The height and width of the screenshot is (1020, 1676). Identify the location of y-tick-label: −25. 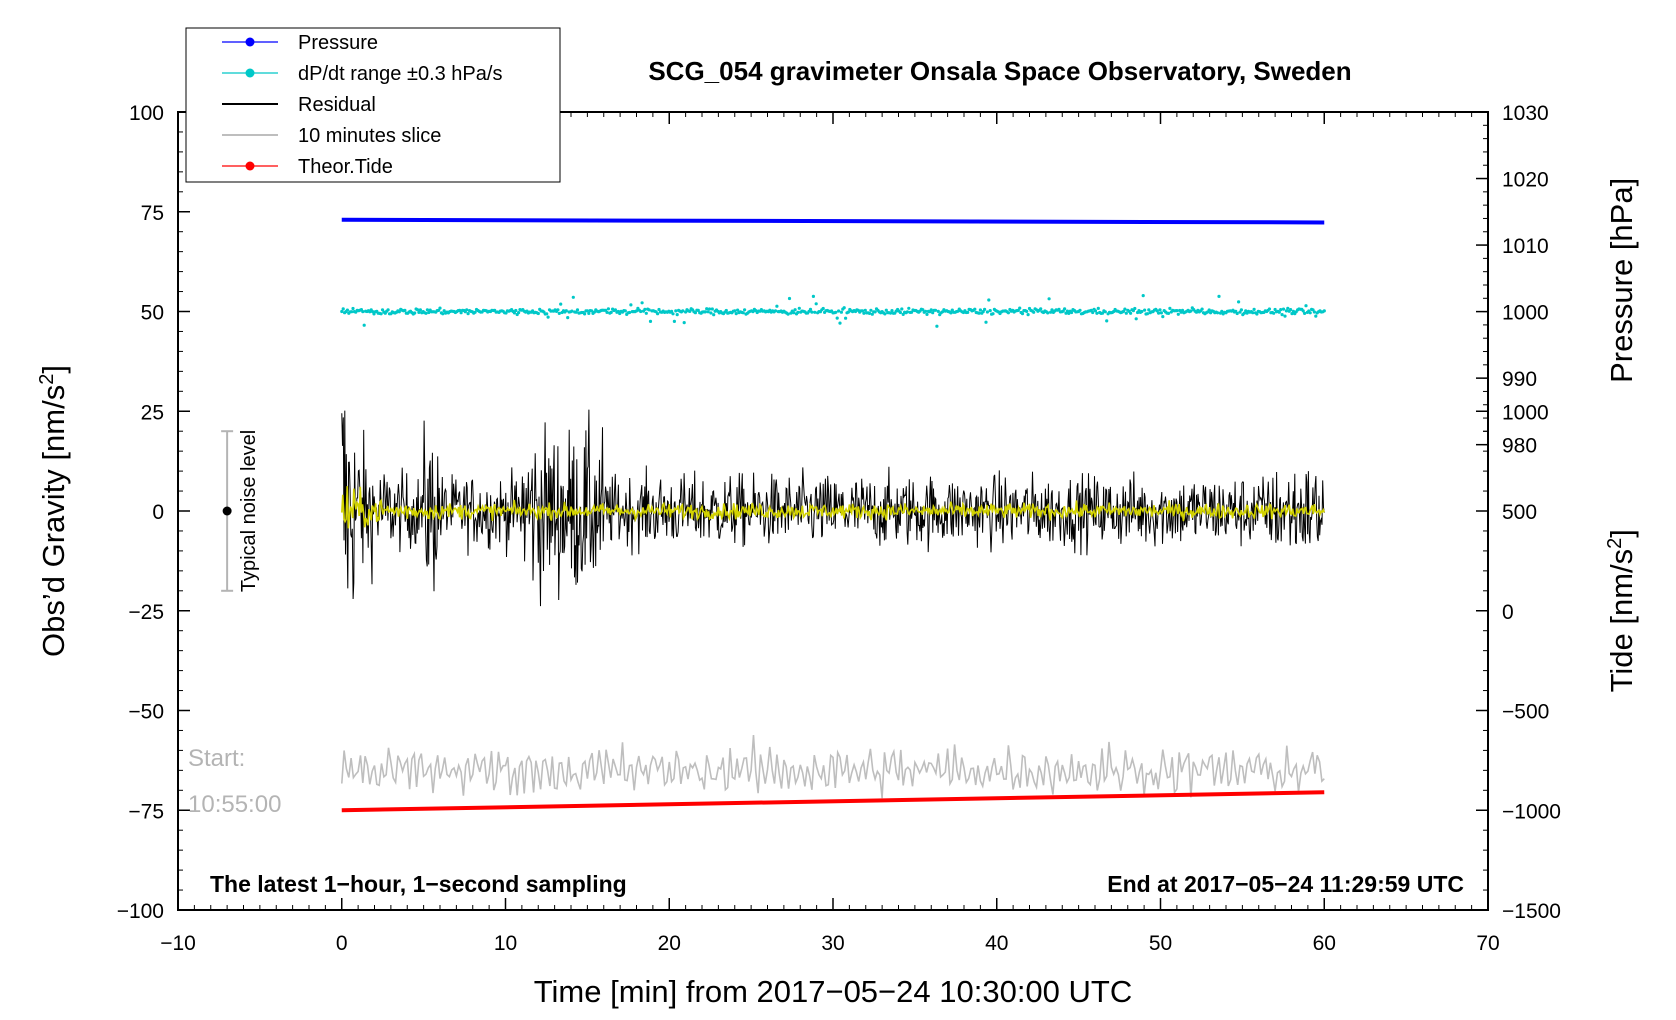
(146, 612).